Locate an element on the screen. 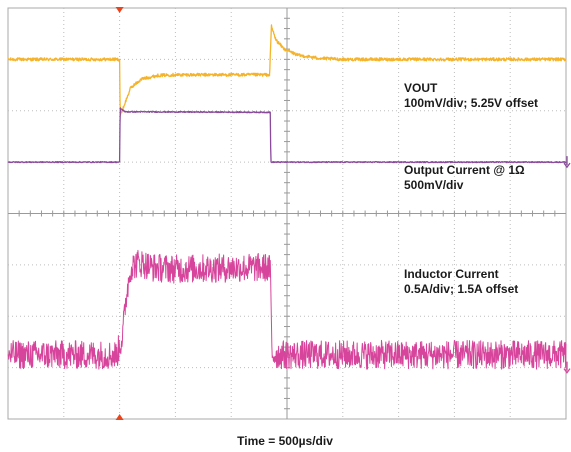 This screenshot has width=571, height=452. vout-label: VOUT is located at coordinates (421, 88).